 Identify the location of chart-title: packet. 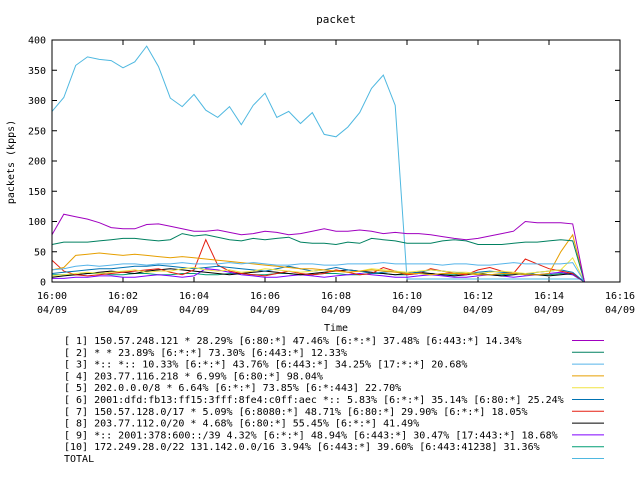
(336, 19).